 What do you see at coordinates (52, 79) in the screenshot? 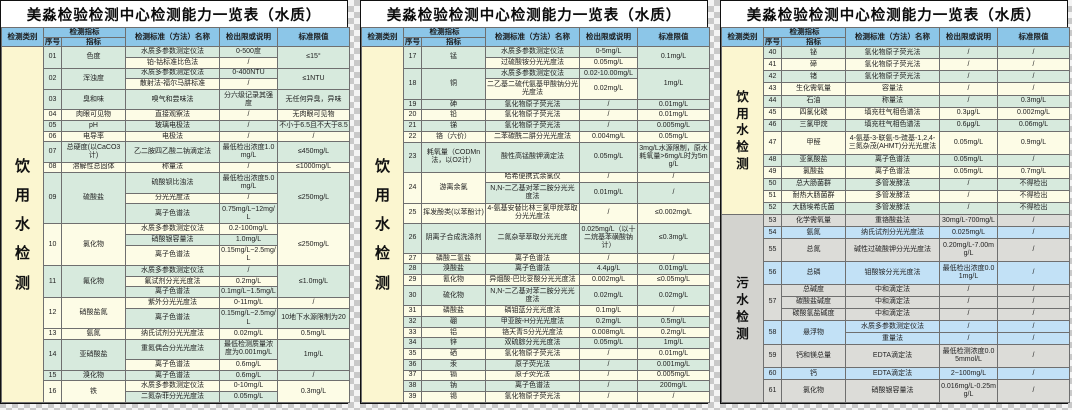
I see `seq-cell: 02` at bounding box center [52, 79].